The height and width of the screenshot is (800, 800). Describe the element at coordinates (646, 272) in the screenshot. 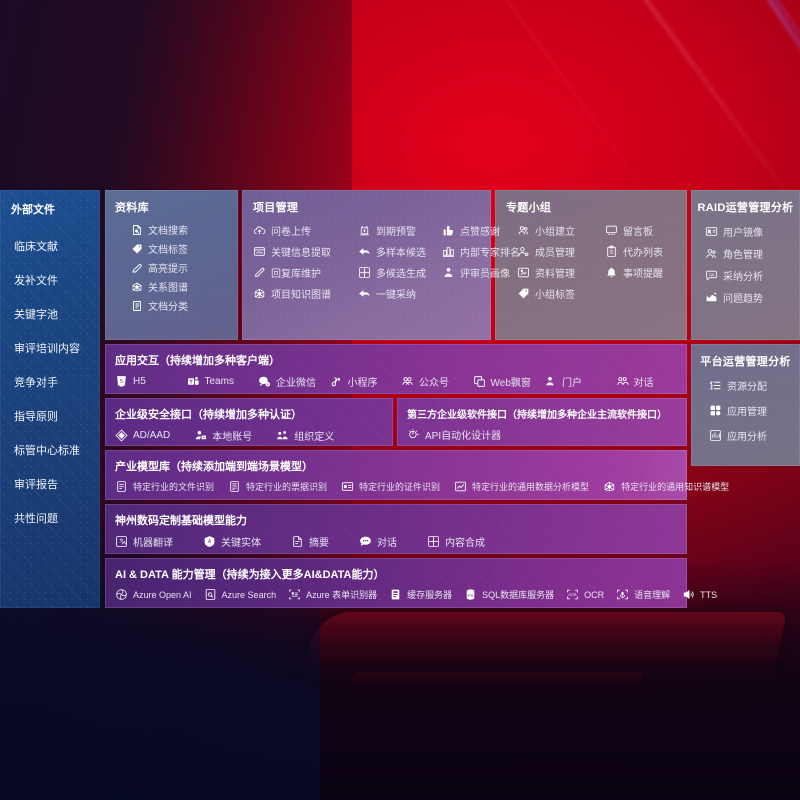

I see `team-item-reminder: 事项提醒` at that location.